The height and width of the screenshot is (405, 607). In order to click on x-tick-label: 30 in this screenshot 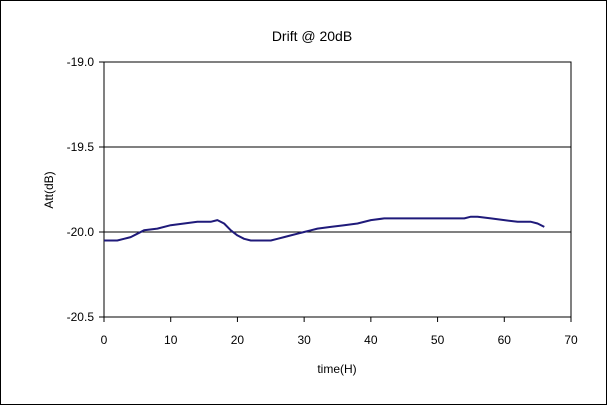, I will do `click(304, 340)`.